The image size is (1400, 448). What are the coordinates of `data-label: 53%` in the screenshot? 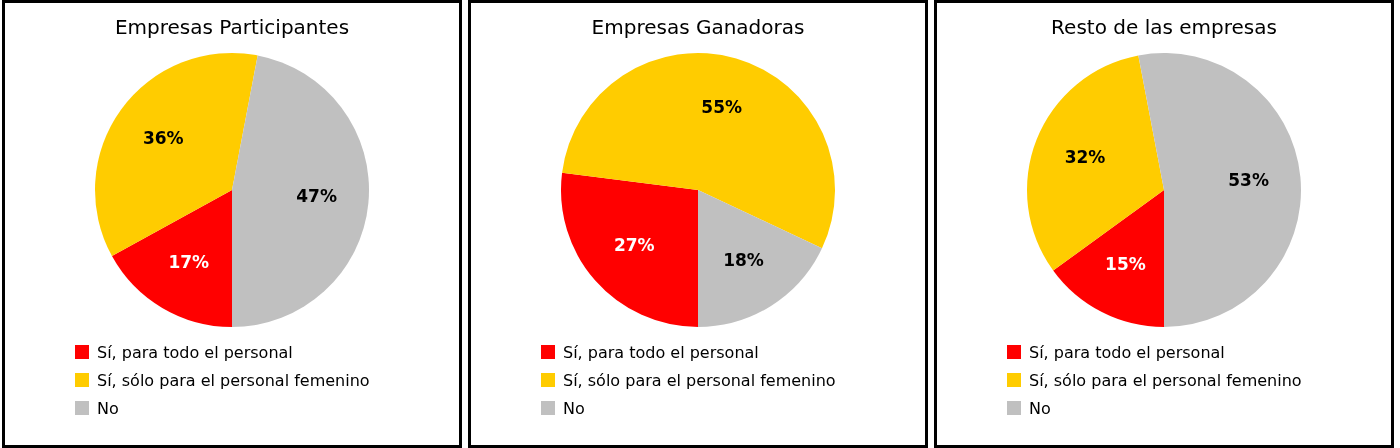 It's located at (1248, 180).